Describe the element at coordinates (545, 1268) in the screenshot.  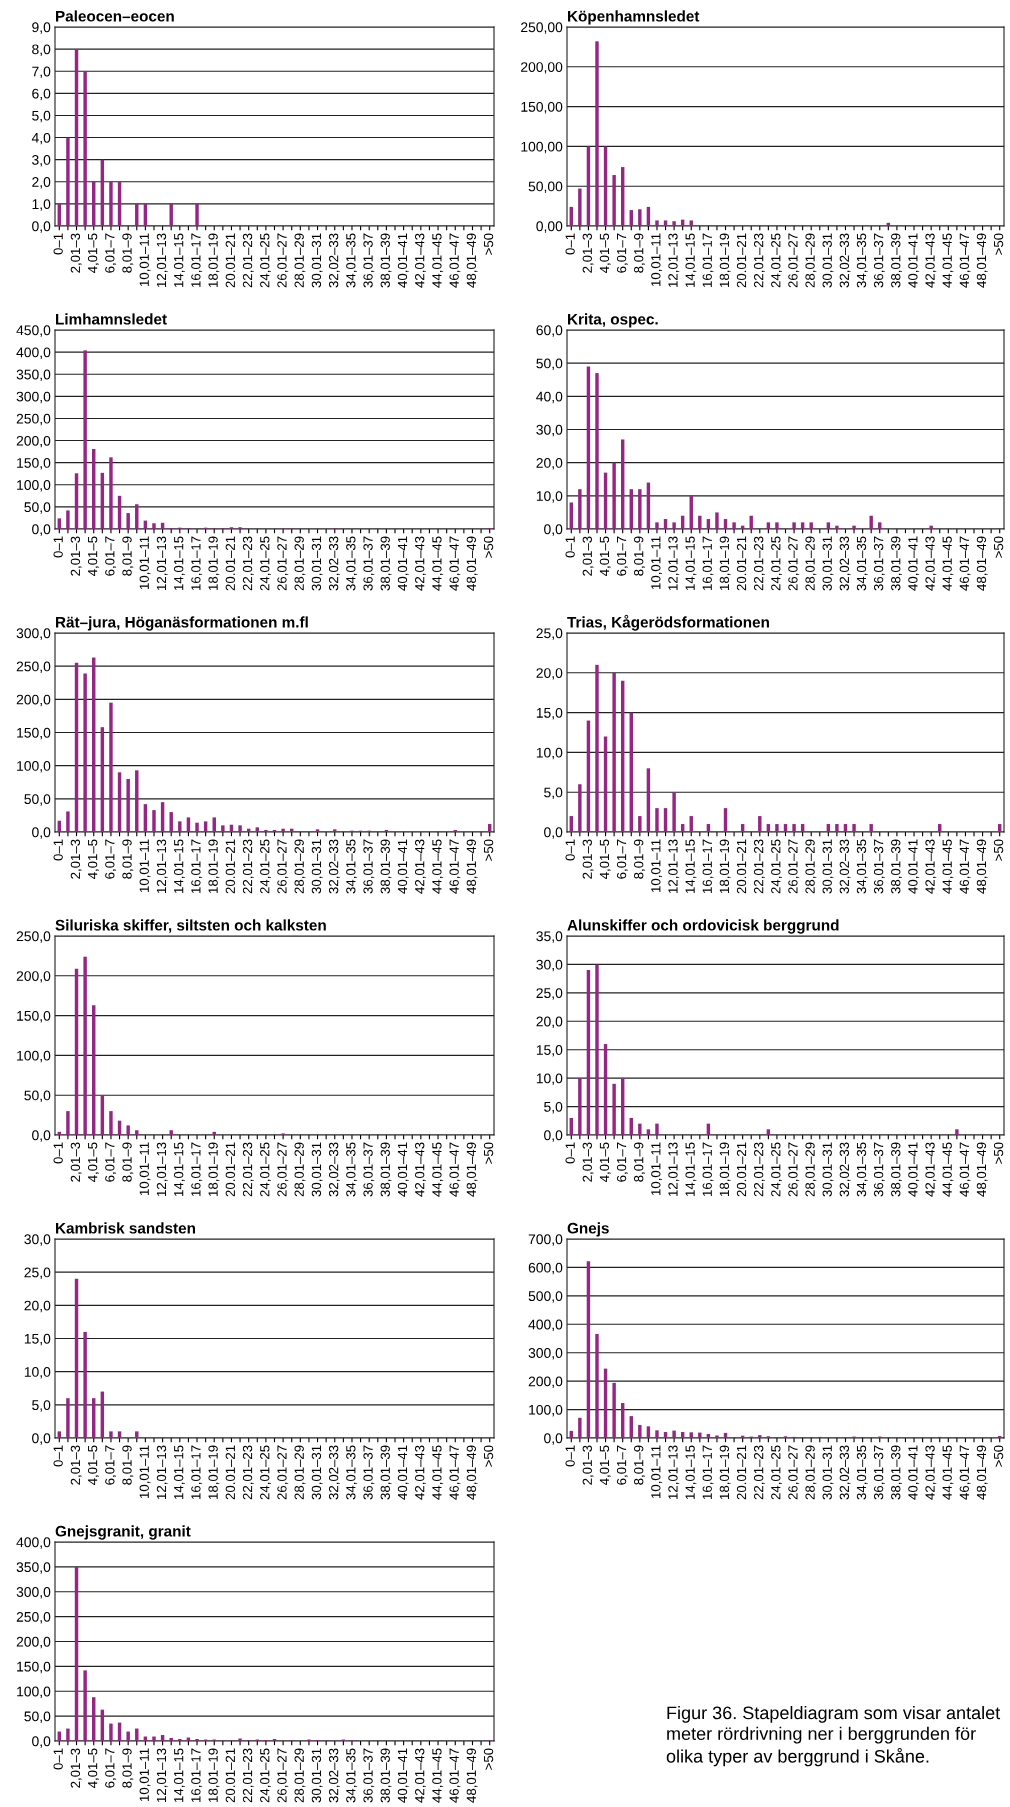
I see `y-tick-label: 600,0` at that location.